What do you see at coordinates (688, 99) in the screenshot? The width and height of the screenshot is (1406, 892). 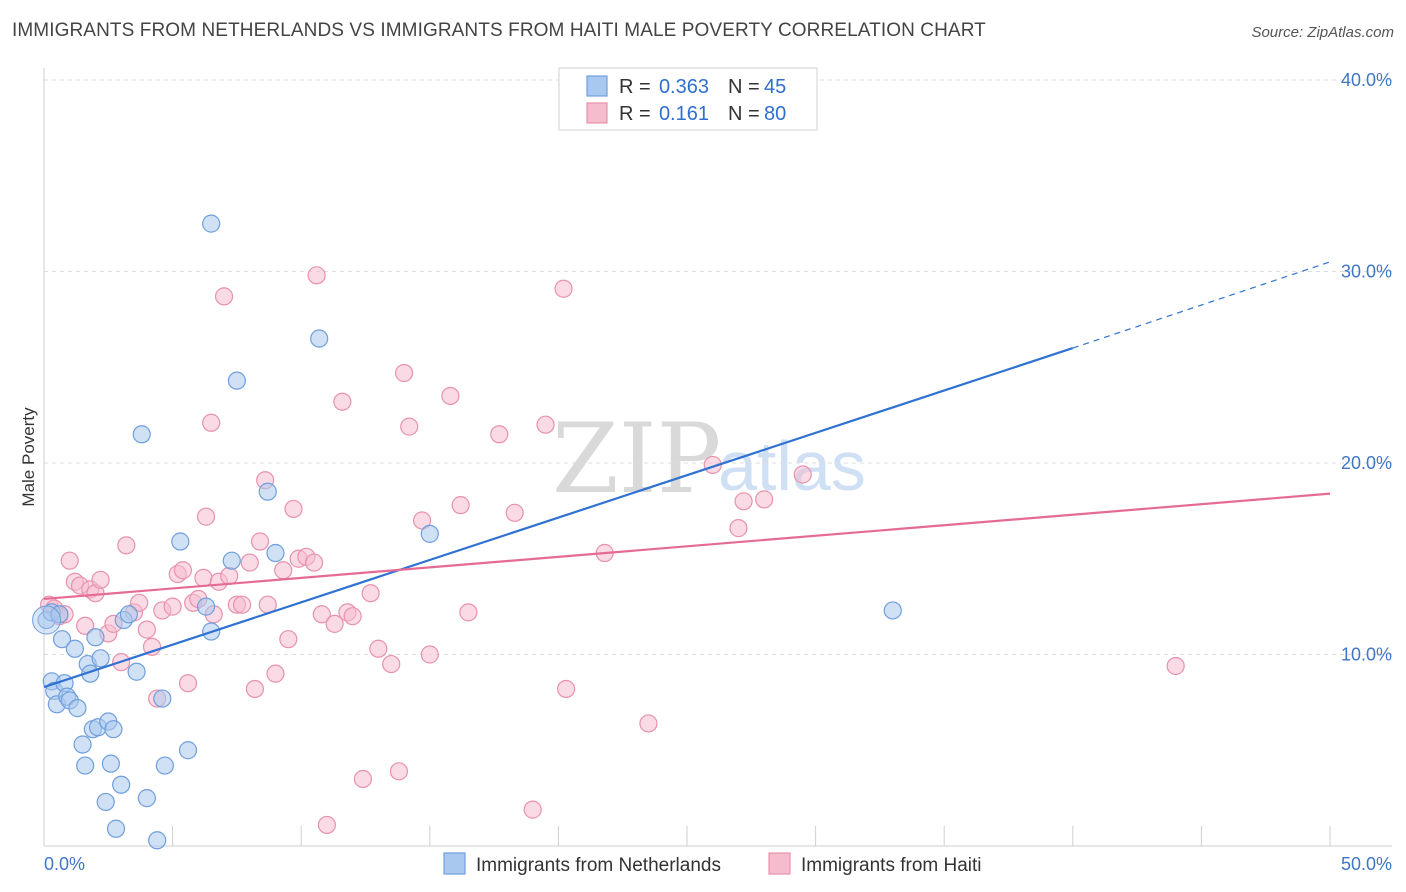 I see `stats-legend: R = 0.363 N = 45 R = 0.161 N = 80` at bounding box center [688, 99].